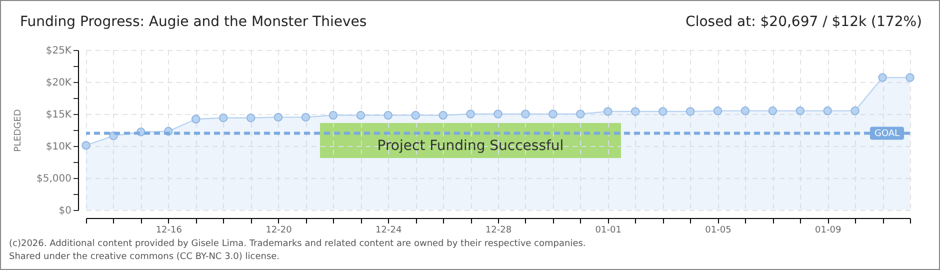  What do you see at coordinates (54, 179) in the screenshot?
I see `y-tick-label: $5,000` at bounding box center [54, 179].